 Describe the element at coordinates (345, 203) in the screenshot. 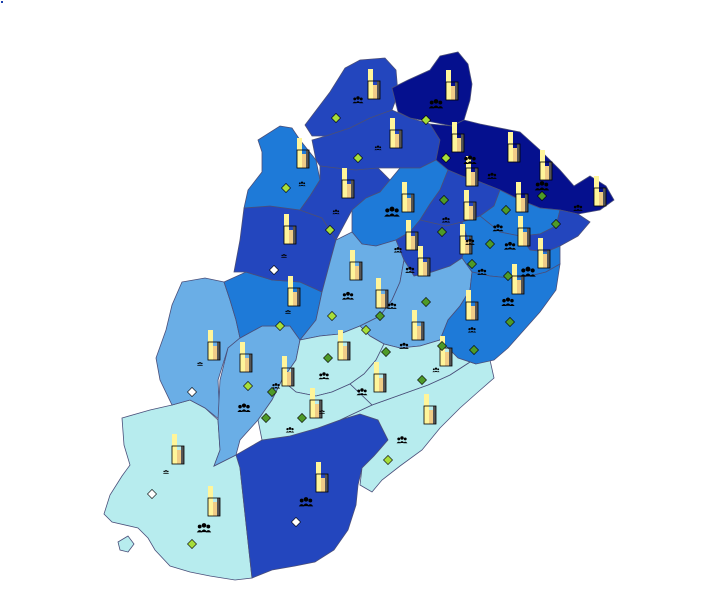

I see `district-khushab` at that location.